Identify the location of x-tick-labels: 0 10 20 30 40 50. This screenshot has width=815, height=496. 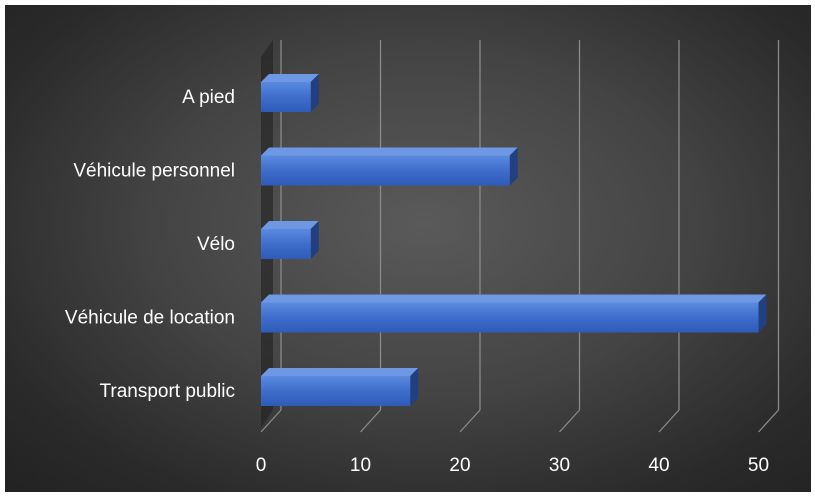
(512, 465).